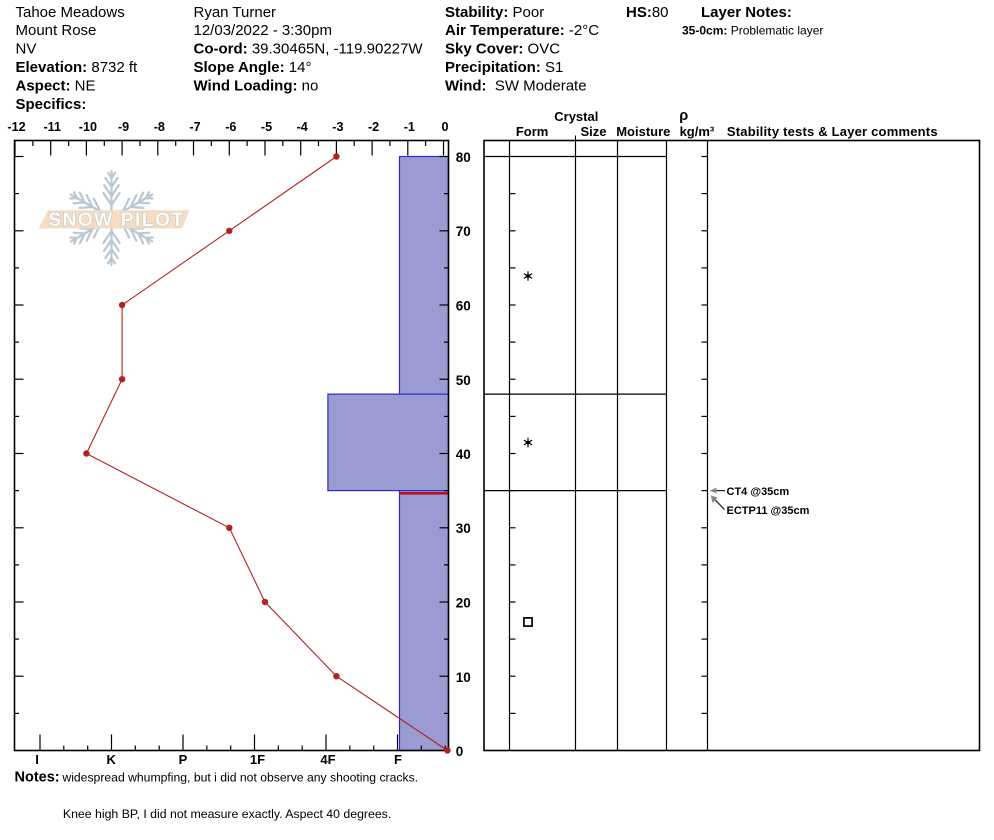  What do you see at coordinates (593, 131) in the screenshot?
I see `svg-text: Size` at bounding box center [593, 131].